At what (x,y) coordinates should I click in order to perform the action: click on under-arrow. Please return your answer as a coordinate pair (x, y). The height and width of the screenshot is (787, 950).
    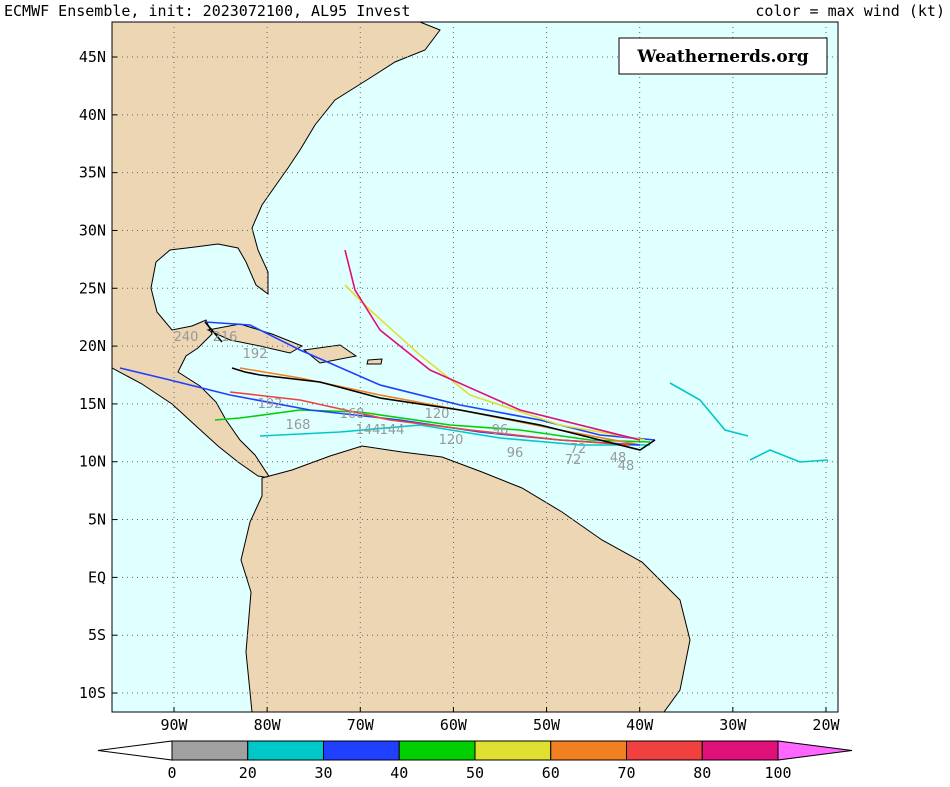
    Looking at the image, I should click on (135, 750).